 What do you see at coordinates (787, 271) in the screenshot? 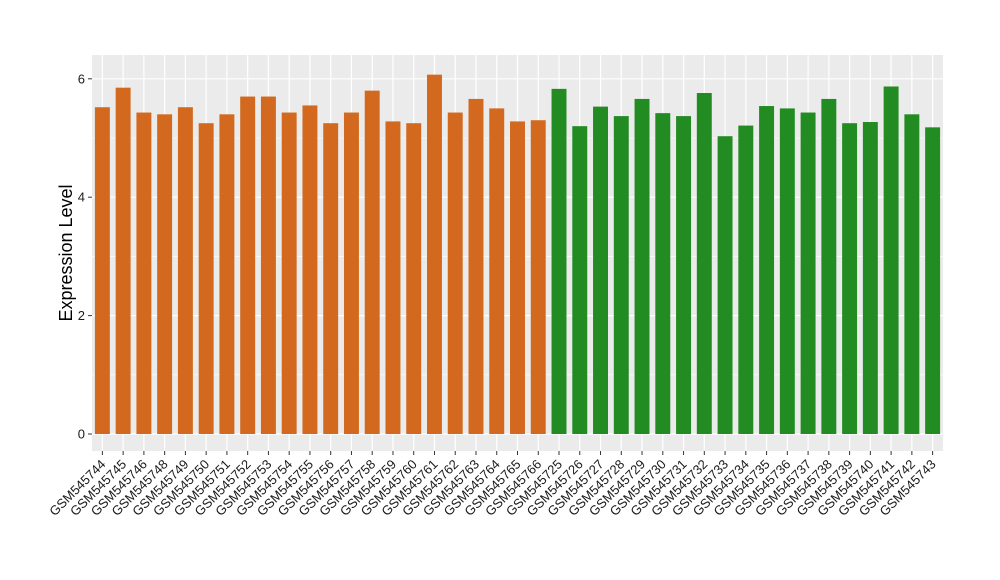
I see `bar-GSM545736` at bounding box center [787, 271].